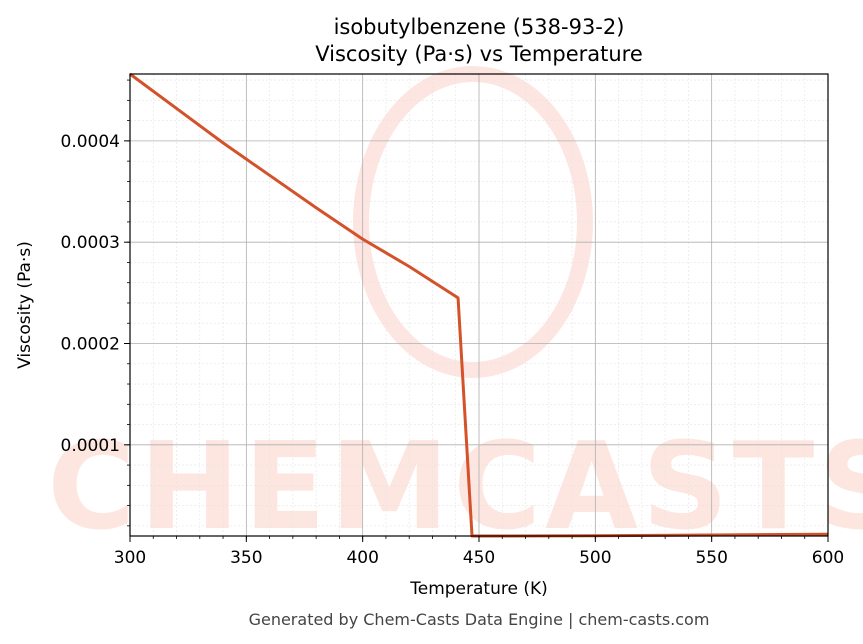 The width and height of the screenshot is (863, 644). Describe the element at coordinates (25, 305) in the screenshot. I see `y-axis-label: Viscosity (Pa·s)` at that location.